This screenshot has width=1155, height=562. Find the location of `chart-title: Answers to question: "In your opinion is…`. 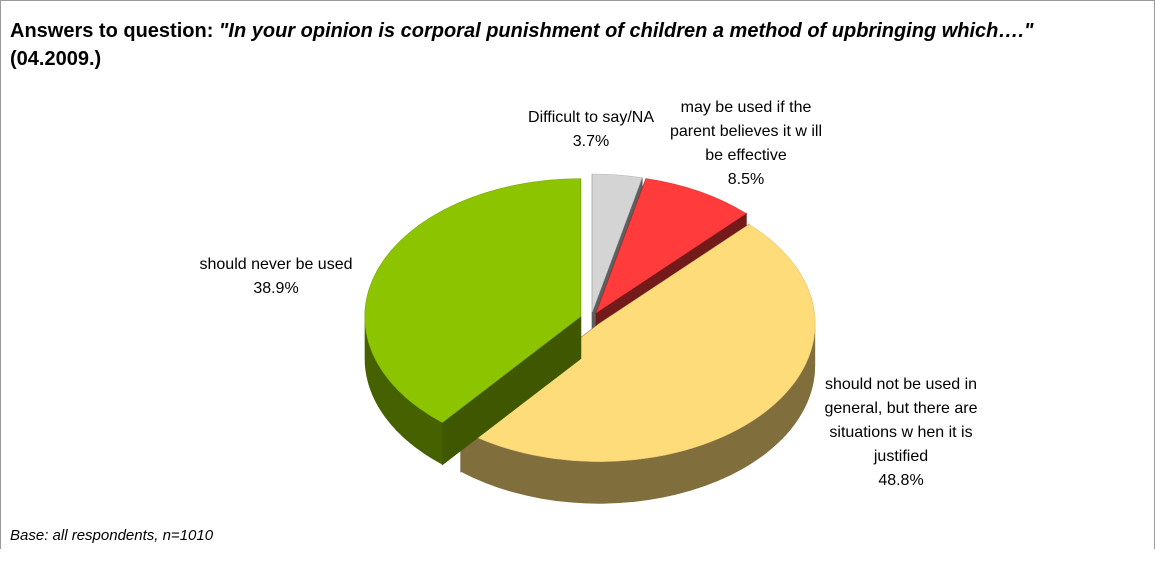

chart-title: Answers to question: "In your opinion is… is located at coordinates (570, 45).